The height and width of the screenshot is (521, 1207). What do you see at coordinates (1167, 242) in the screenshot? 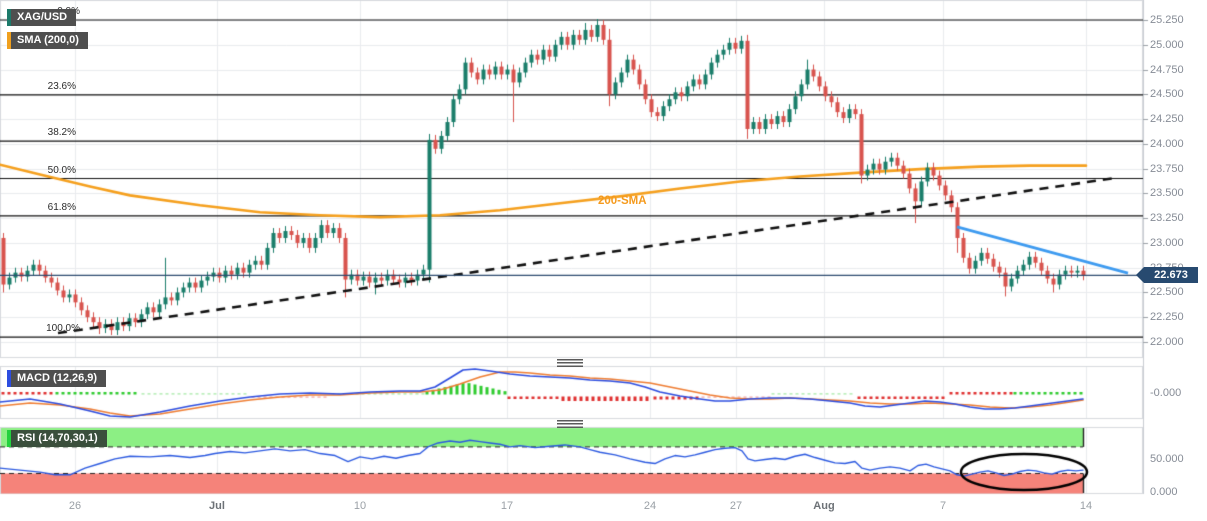
I see `price-axis-label: 23.000` at bounding box center [1167, 242].